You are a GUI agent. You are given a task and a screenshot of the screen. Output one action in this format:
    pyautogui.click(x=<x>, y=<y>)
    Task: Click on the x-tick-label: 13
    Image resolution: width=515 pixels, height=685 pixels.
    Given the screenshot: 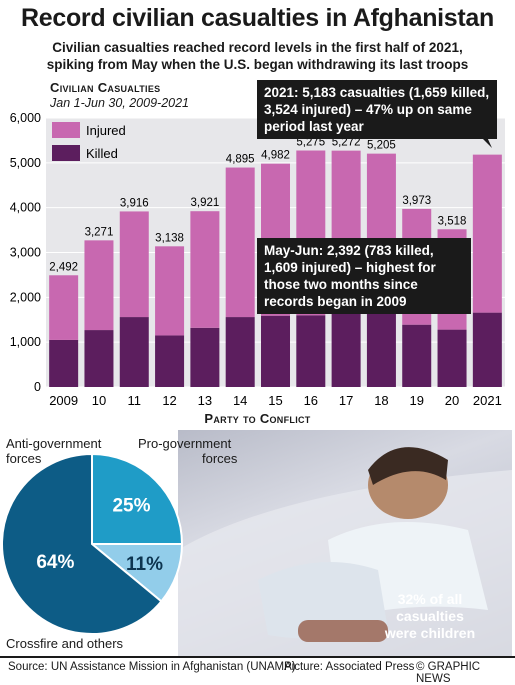 What is the action you would take?
    pyautogui.click(x=205, y=400)
    